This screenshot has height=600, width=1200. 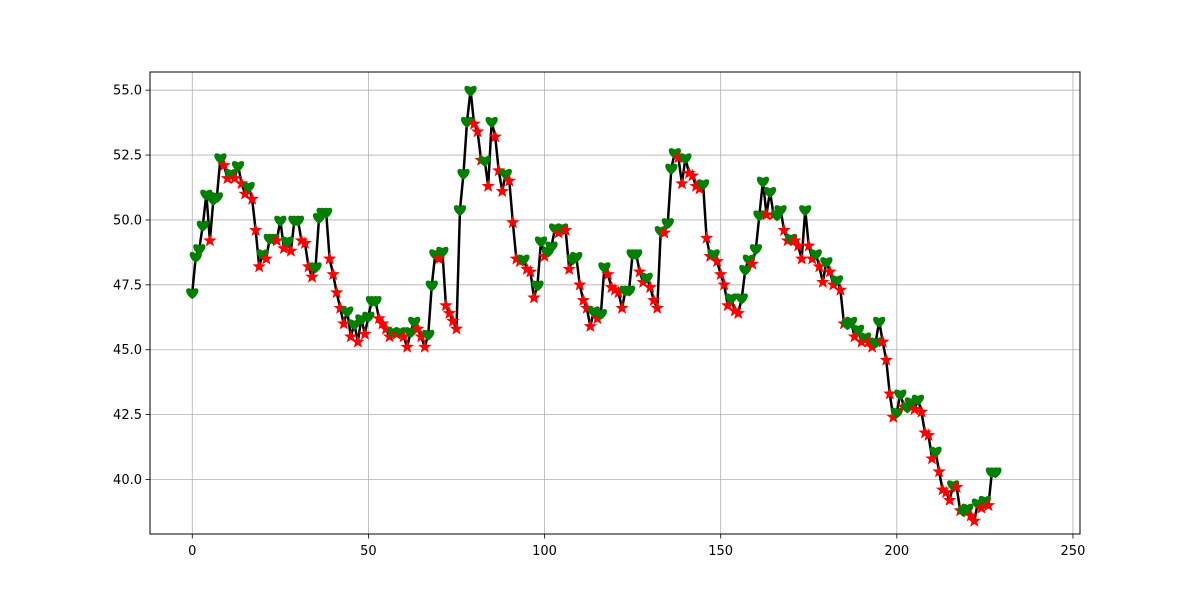 What do you see at coordinates (127, 285) in the screenshot?
I see `y-tick-label: 47.5` at bounding box center [127, 285].